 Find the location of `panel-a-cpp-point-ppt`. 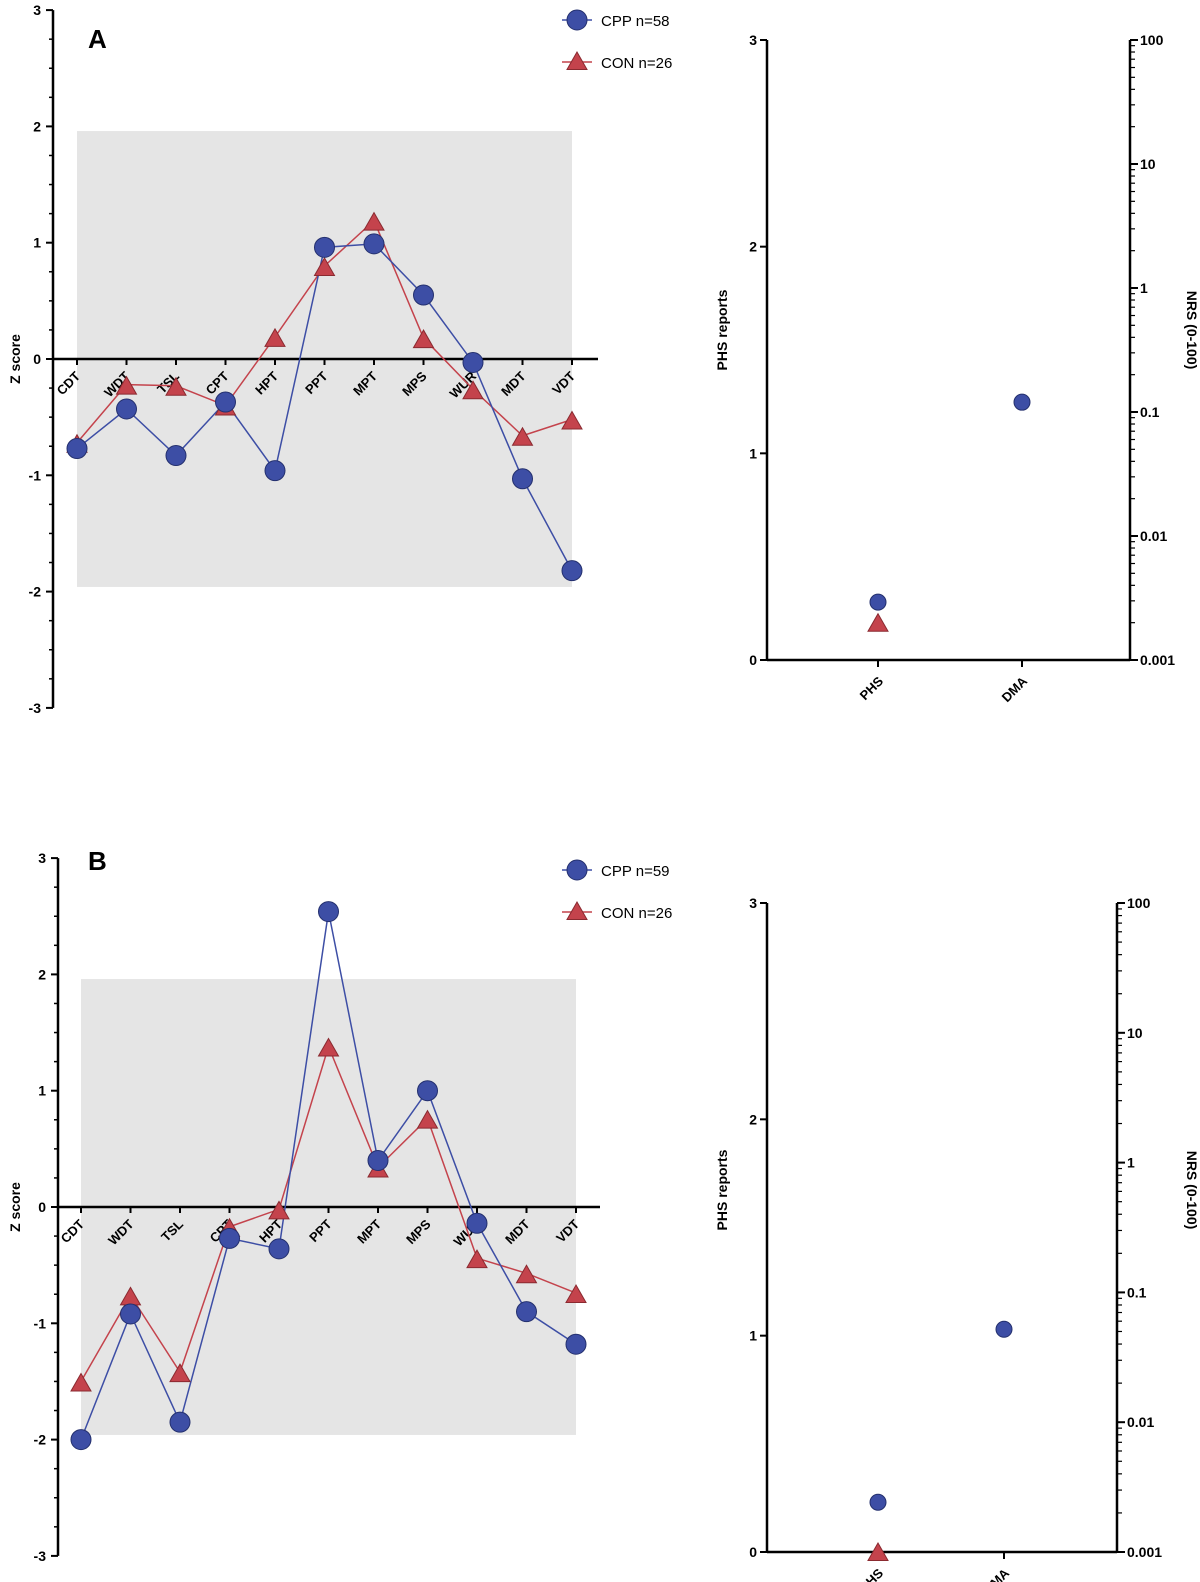

panel-a-cpp-point-ppt is located at coordinates (324, 247).